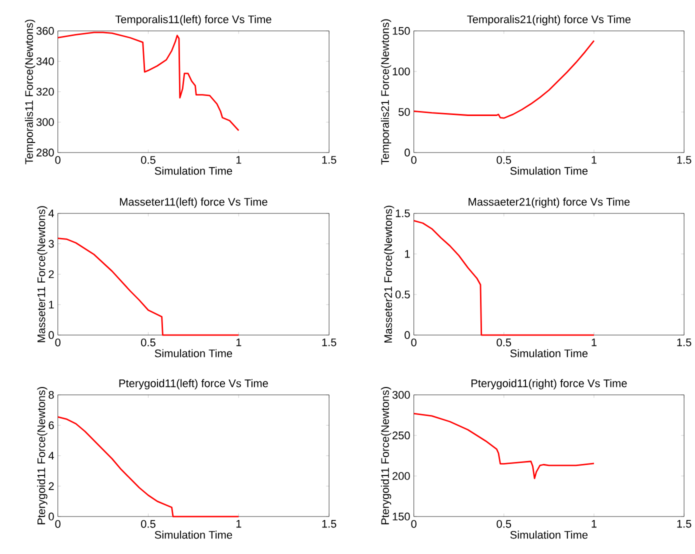  I want to click on y-tick-label: 0.5, so click(402, 294).